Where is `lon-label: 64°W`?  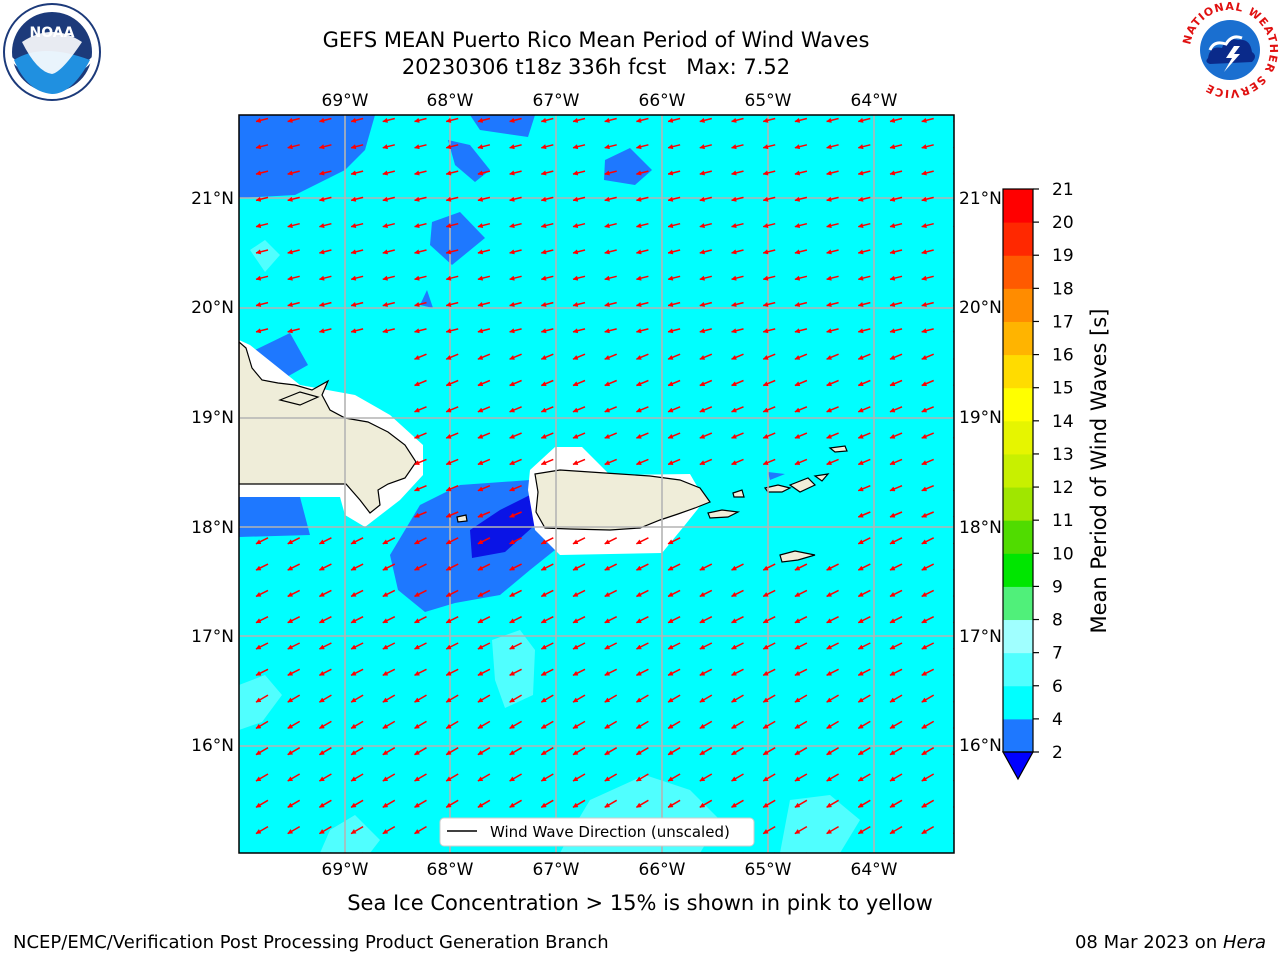
lon-label: 64°W is located at coordinates (874, 101).